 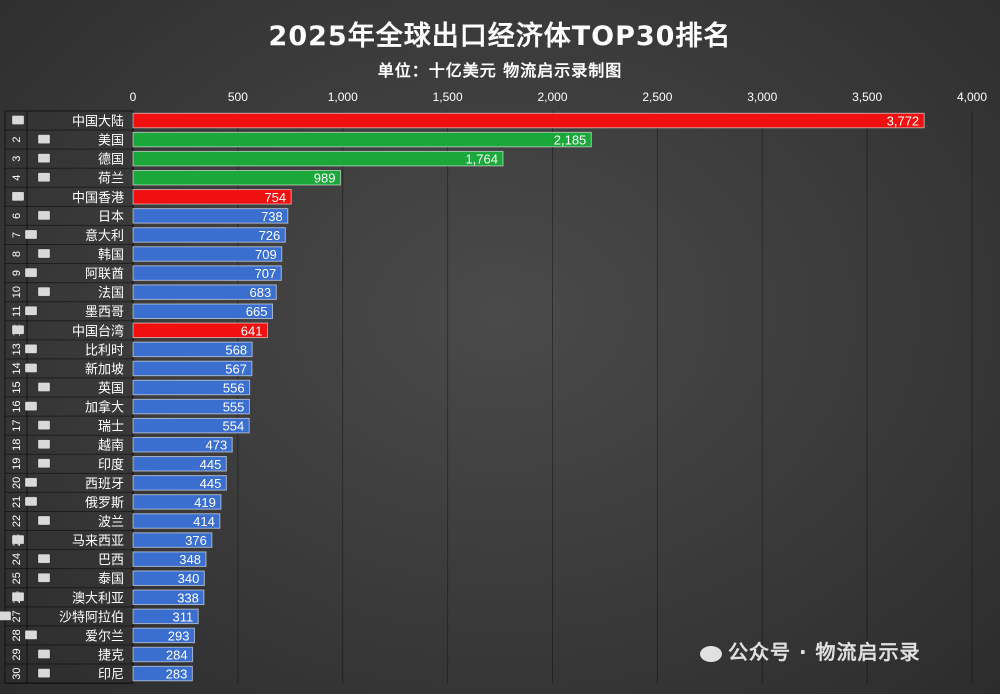 What do you see at coordinates (111, 579) in the screenshot?
I see `country-label: 泰国` at bounding box center [111, 579].